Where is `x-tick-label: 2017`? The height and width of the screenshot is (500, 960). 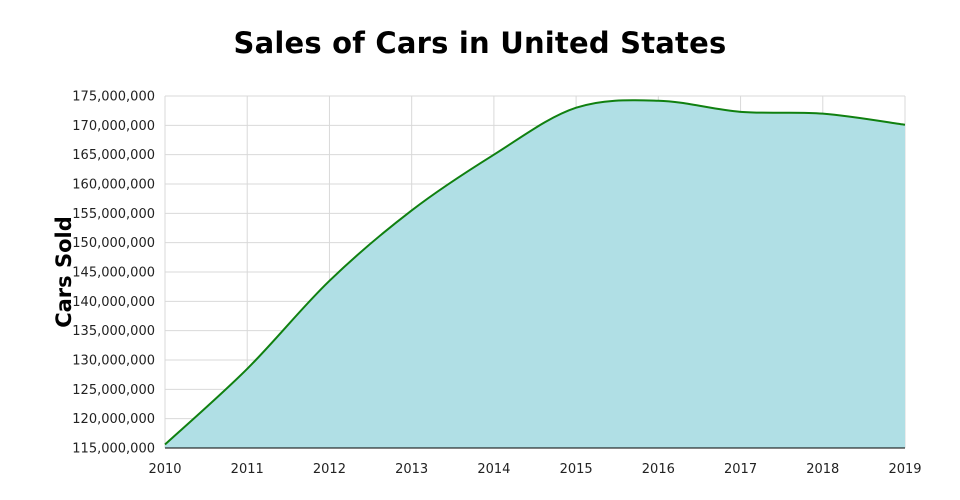 x-tick-label: 2017 is located at coordinates (740, 469).